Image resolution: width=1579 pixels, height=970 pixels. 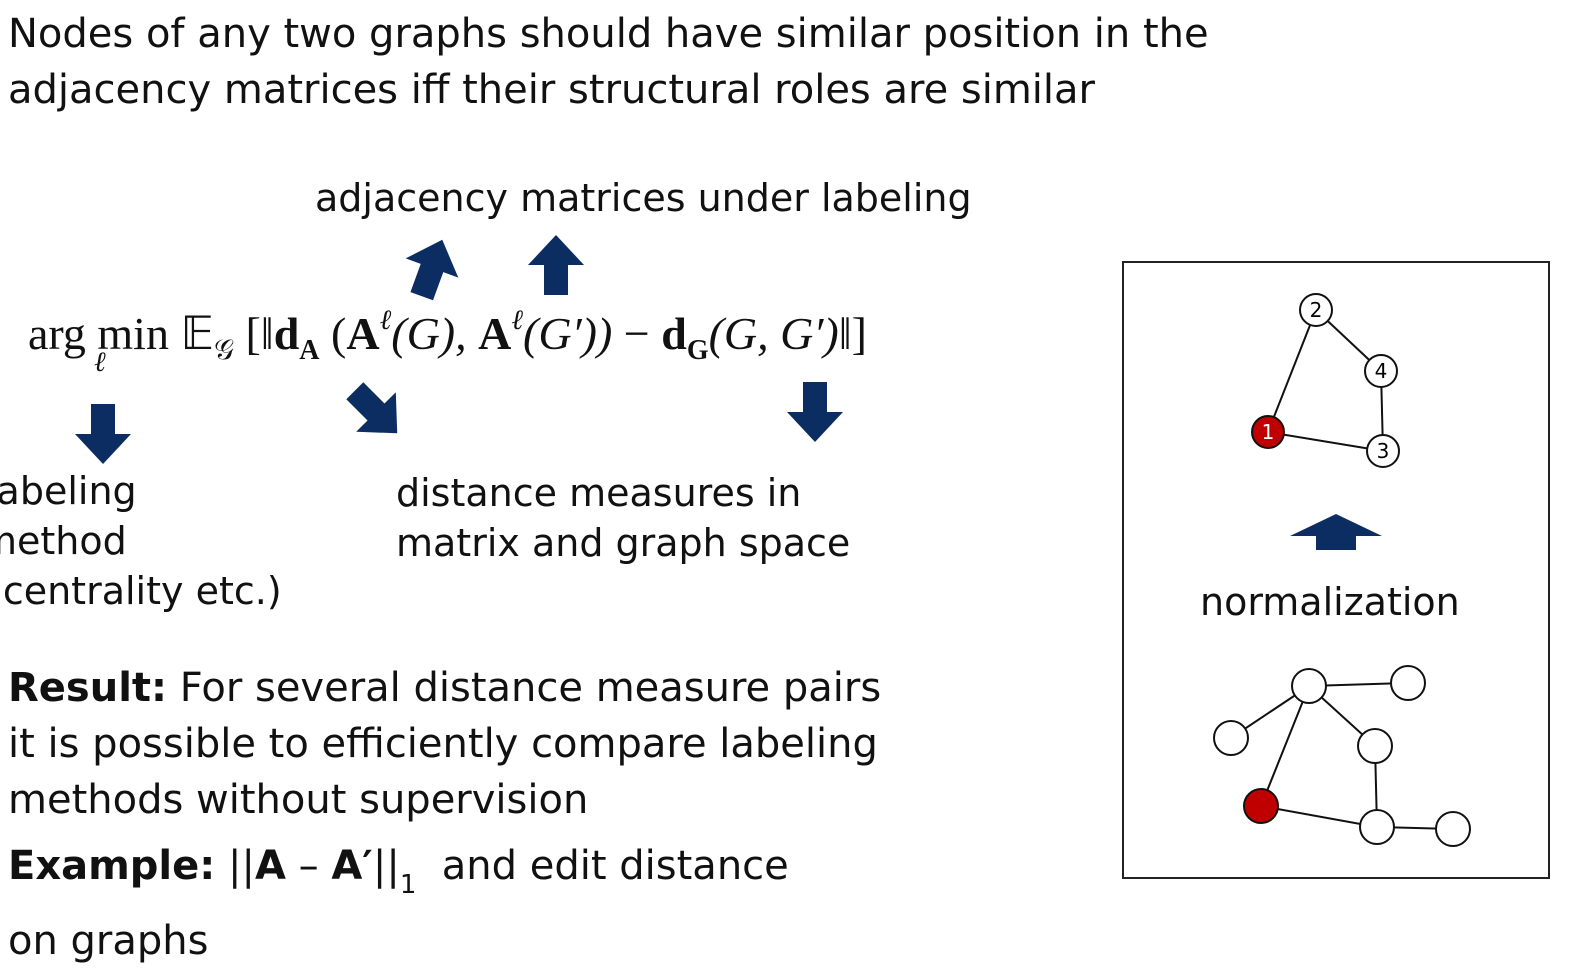 What do you see at coordinates (636, 333) in the screenshot?
I see `formula-part: −` at bounding box center [636, 333].